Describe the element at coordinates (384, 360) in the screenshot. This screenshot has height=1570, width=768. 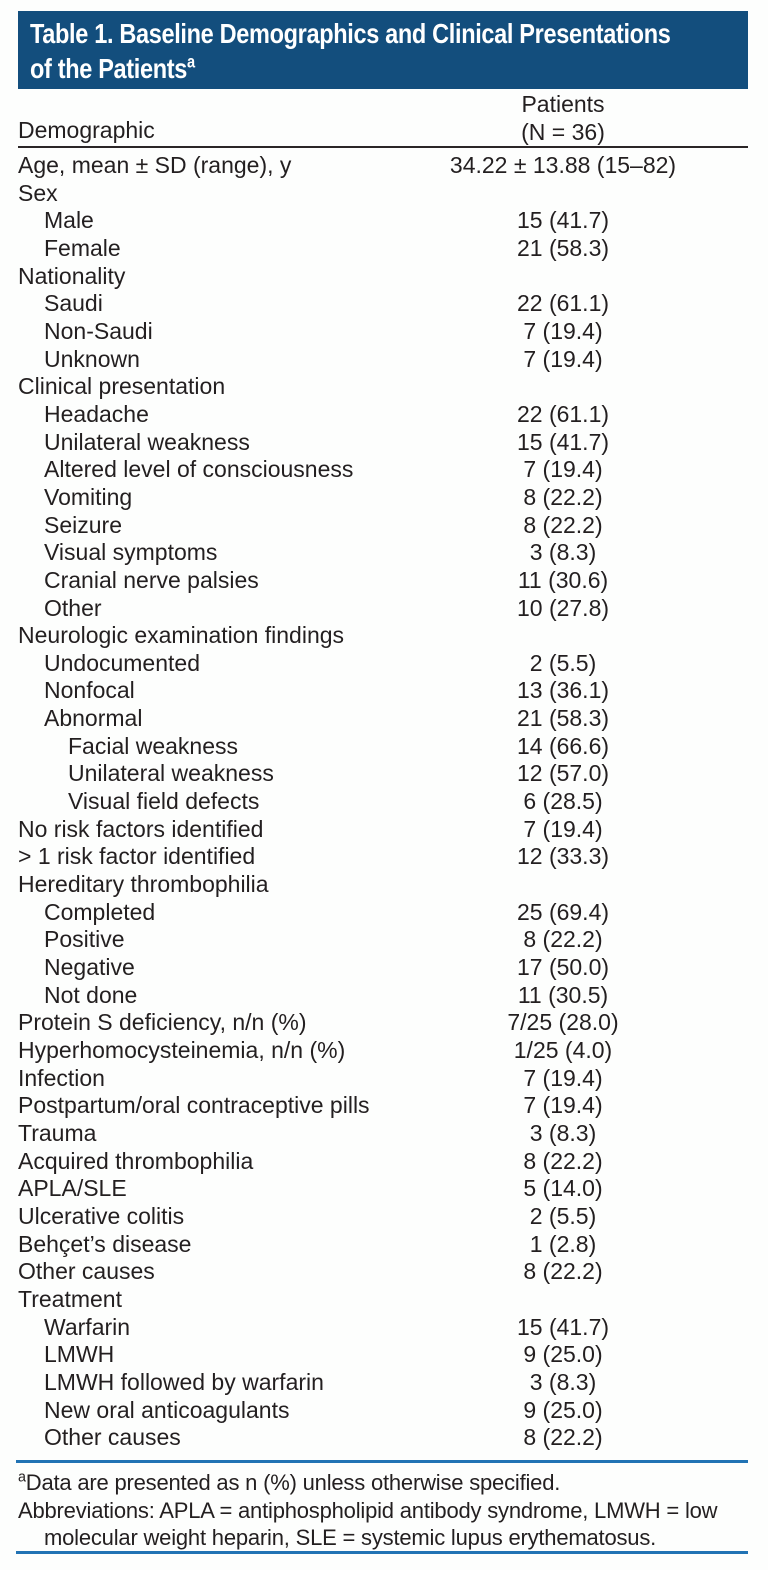
I see `table-row: Unknown 7 (19.4)` at that location.